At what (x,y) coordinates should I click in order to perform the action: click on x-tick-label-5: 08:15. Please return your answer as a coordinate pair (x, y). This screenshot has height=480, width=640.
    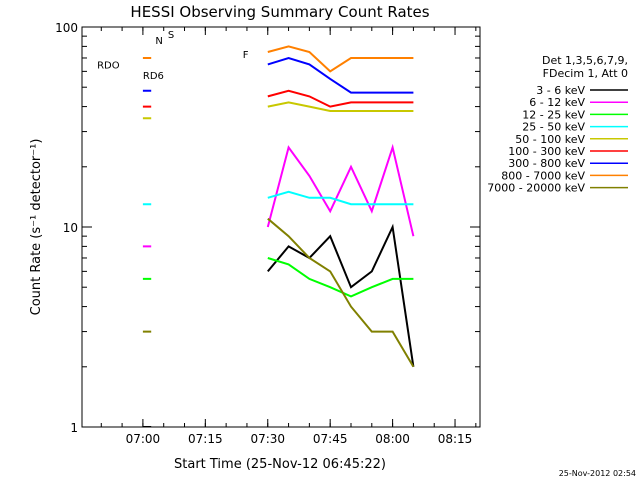
    Looking at the image, I should click on (455, 439).